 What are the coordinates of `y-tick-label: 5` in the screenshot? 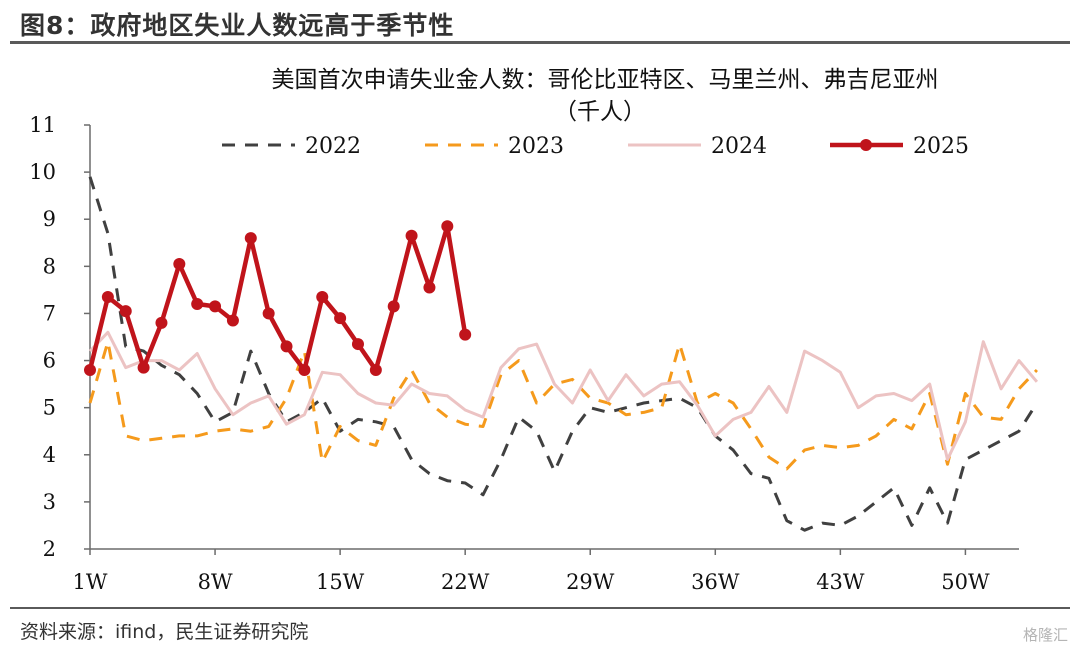 It's located at (49, 408).